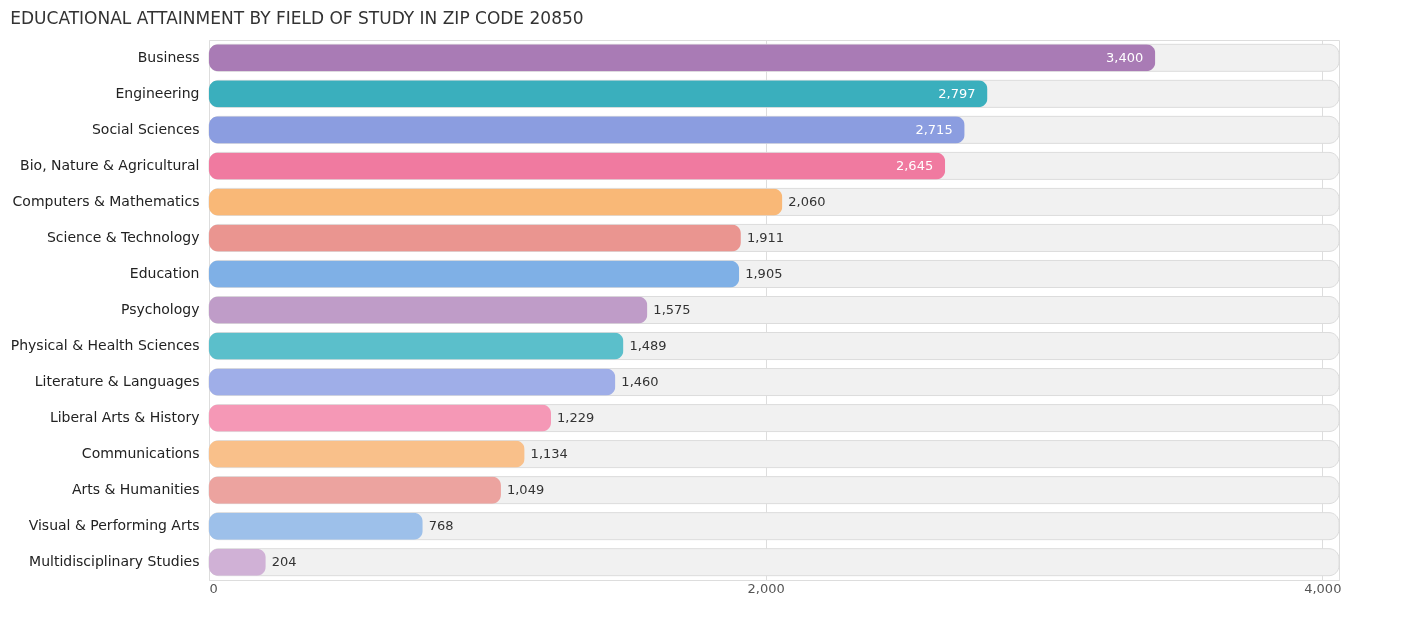  What do you see at coordinates (284, 562) in the screenshot?
I see `data-label: 204` at bounding box center [284, 562].